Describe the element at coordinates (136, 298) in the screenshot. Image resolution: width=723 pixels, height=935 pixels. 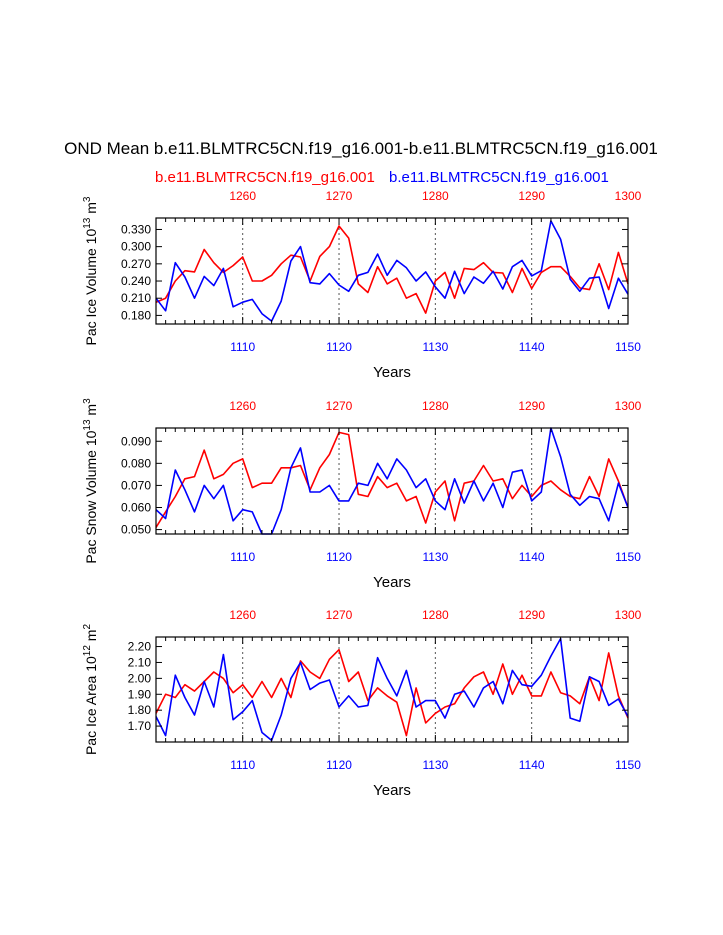
I see `y-tick-label: 0.210` at that location.